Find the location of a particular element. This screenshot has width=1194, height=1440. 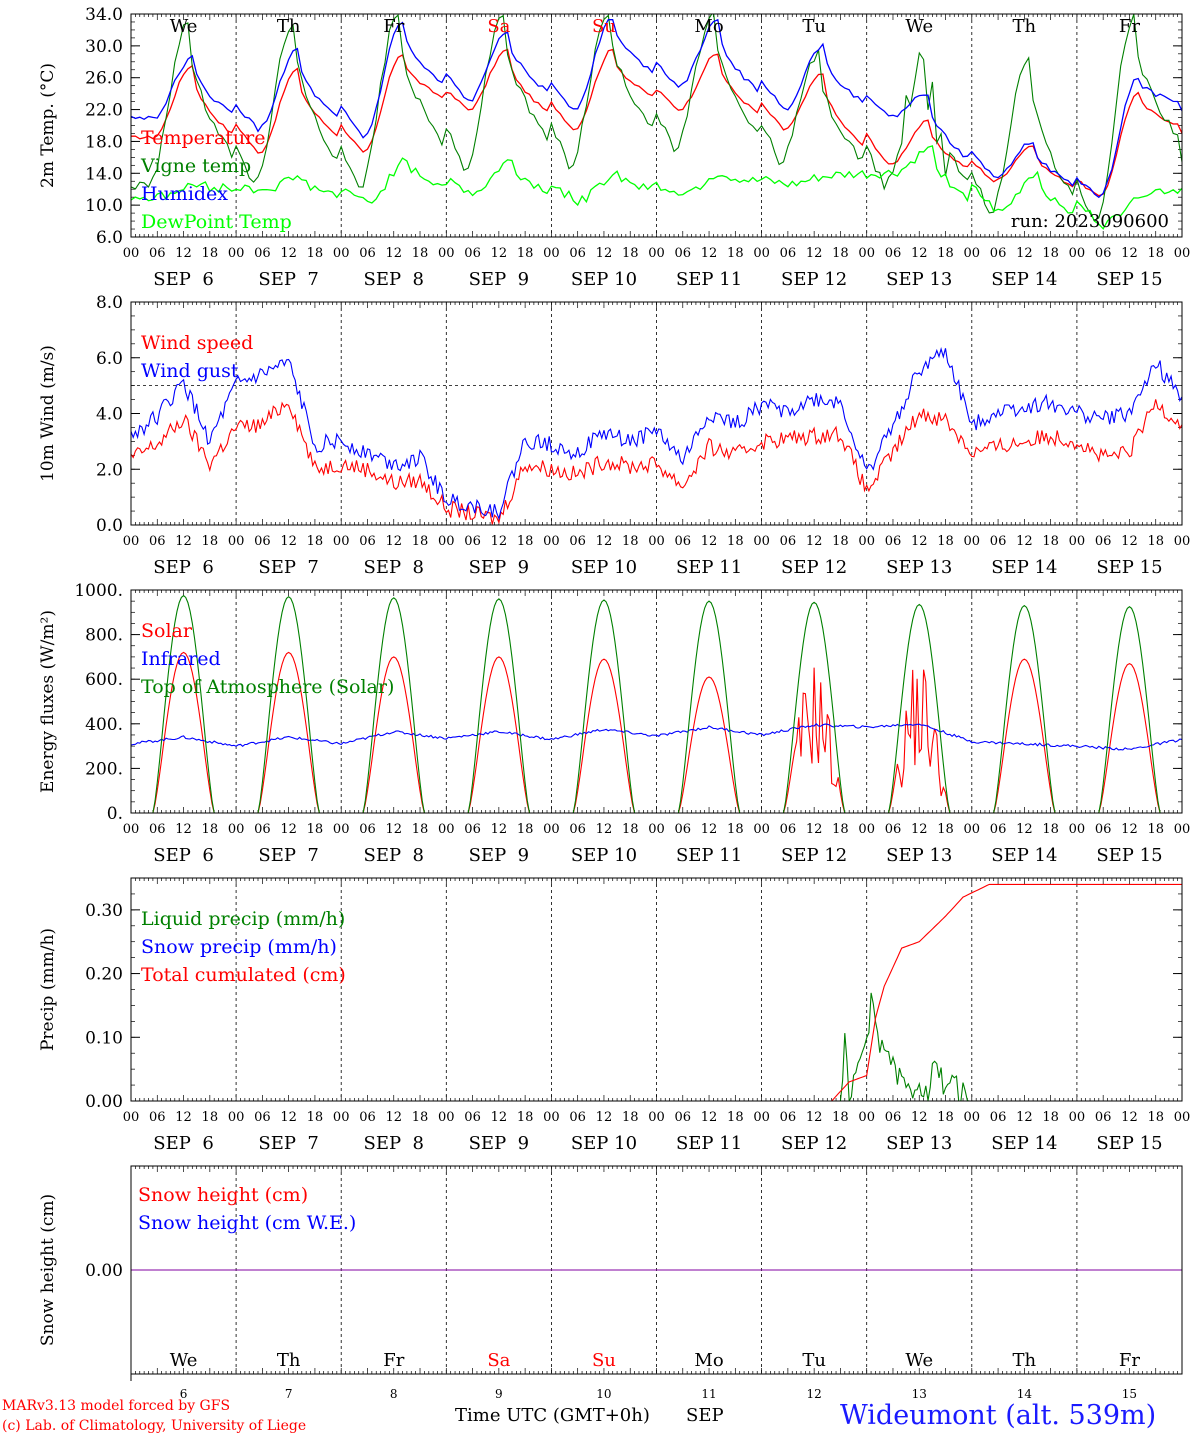

legend-entry: Humidex is located at coordinates (184, 194).